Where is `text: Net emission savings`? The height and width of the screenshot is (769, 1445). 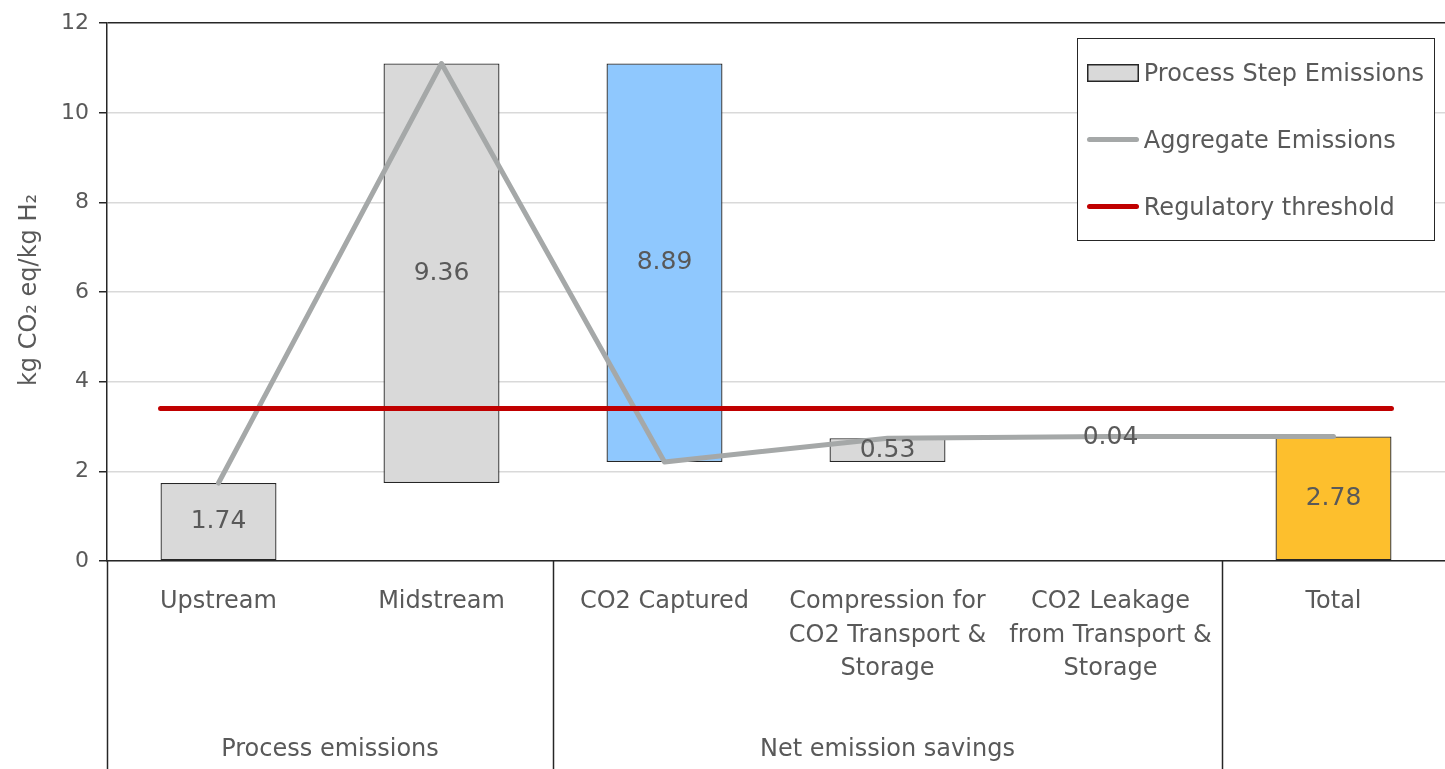 text: Net emission savings is located at coordinates (887, 748).